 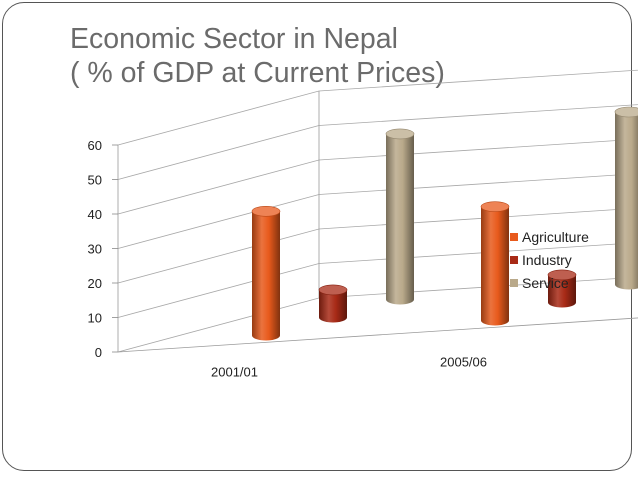 I want to click on legend-label-agriculture: Agriculture, so click(x=555, y=237).